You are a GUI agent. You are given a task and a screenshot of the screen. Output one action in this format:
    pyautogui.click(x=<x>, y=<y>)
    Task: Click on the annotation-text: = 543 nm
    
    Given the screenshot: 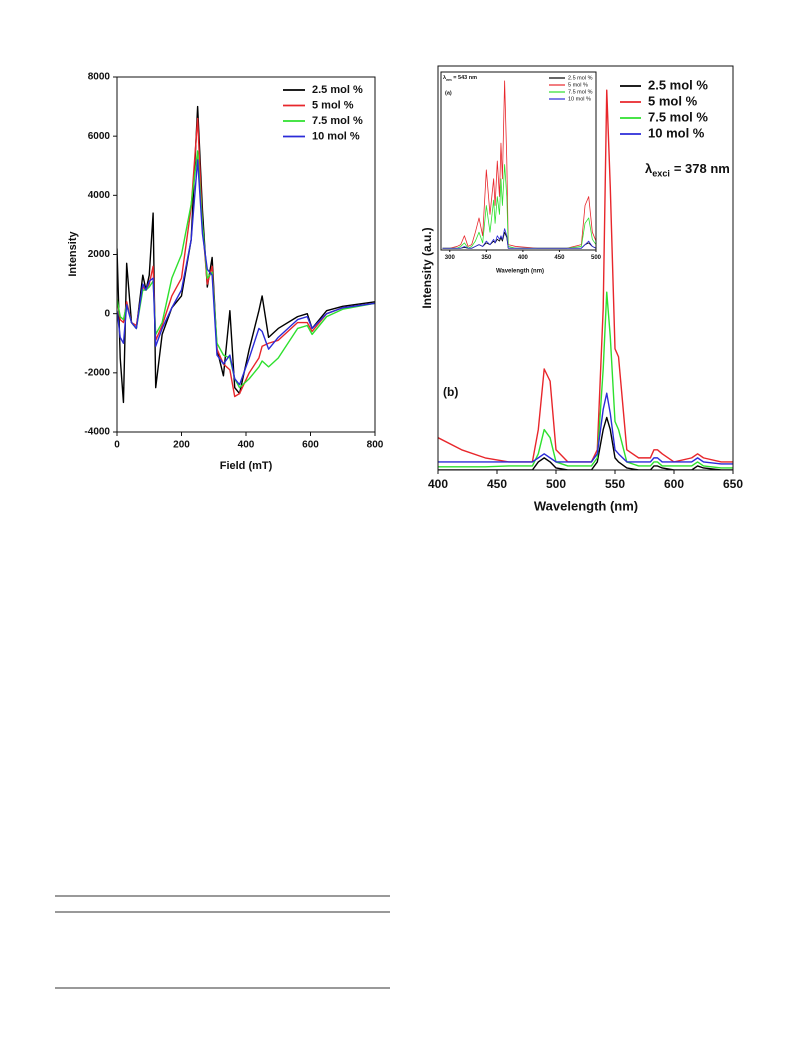 What is the action you would take?
    pyautogui.click(x=465, y=78)
    